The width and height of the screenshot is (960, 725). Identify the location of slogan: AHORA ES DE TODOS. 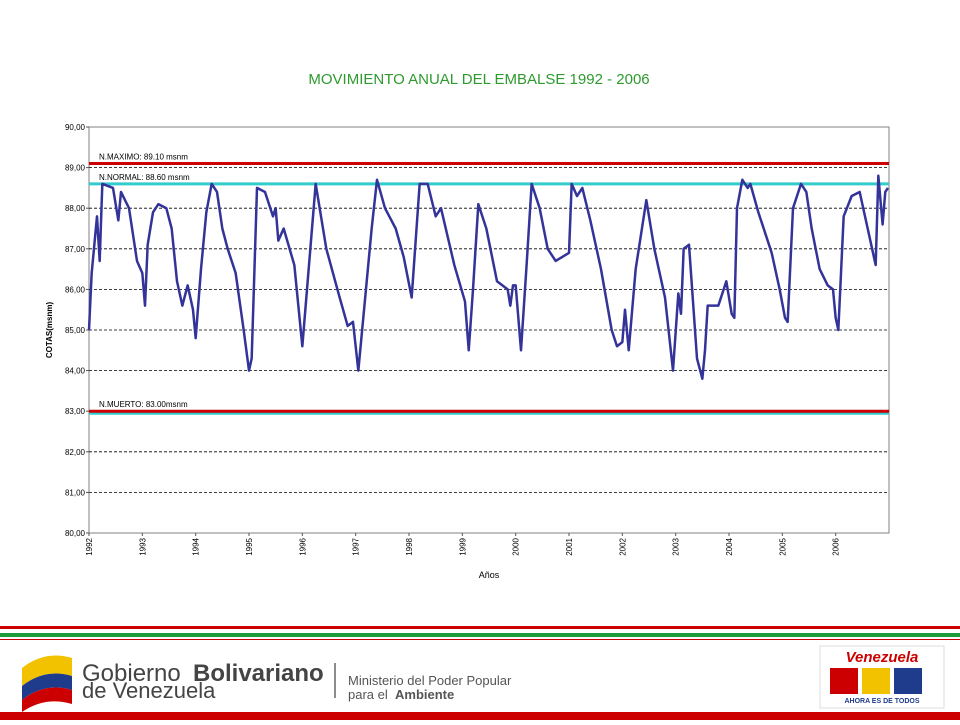
(881, 701).